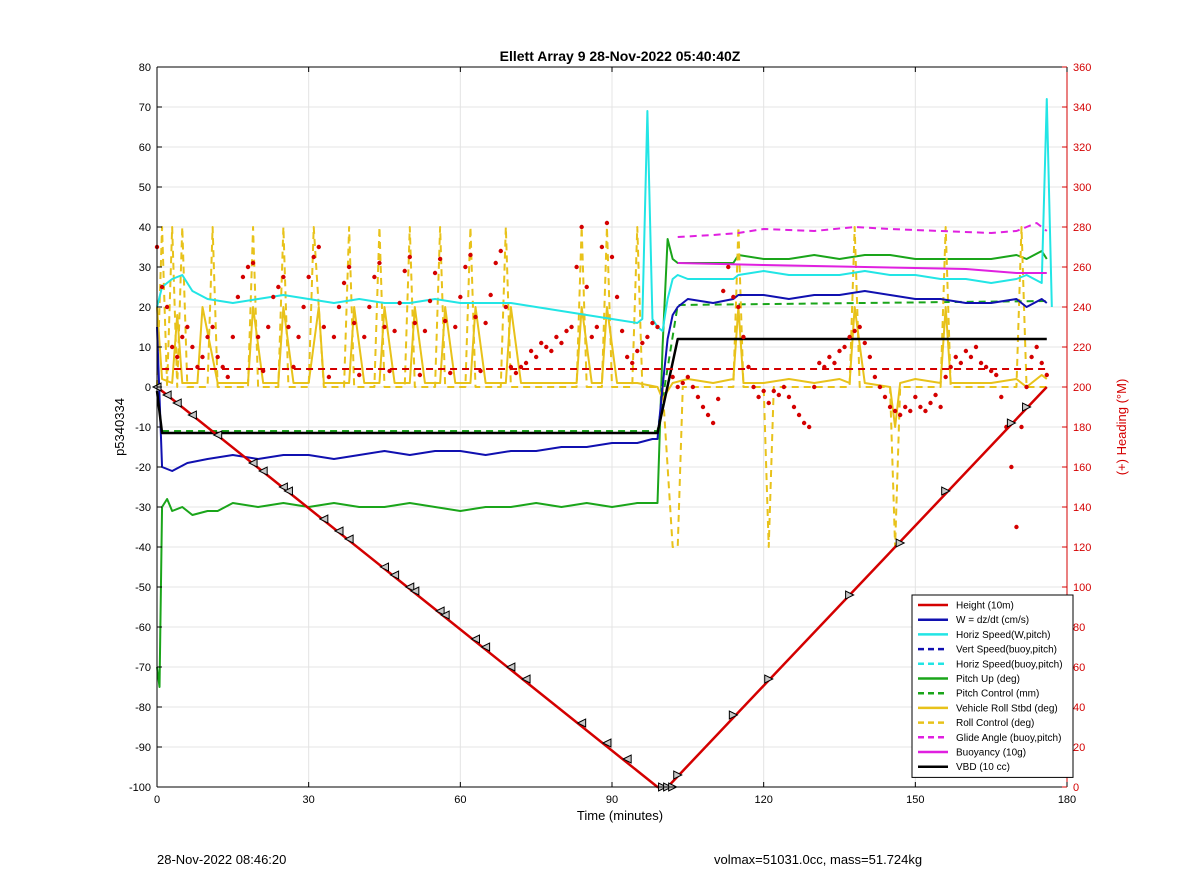 The width and height of the screenshot is (1200, 885). What do you see at coordinates (995, 723) in the screenshot?
I see `legend-entry: Roll Control (deg)` at bounding box center [995, 723].